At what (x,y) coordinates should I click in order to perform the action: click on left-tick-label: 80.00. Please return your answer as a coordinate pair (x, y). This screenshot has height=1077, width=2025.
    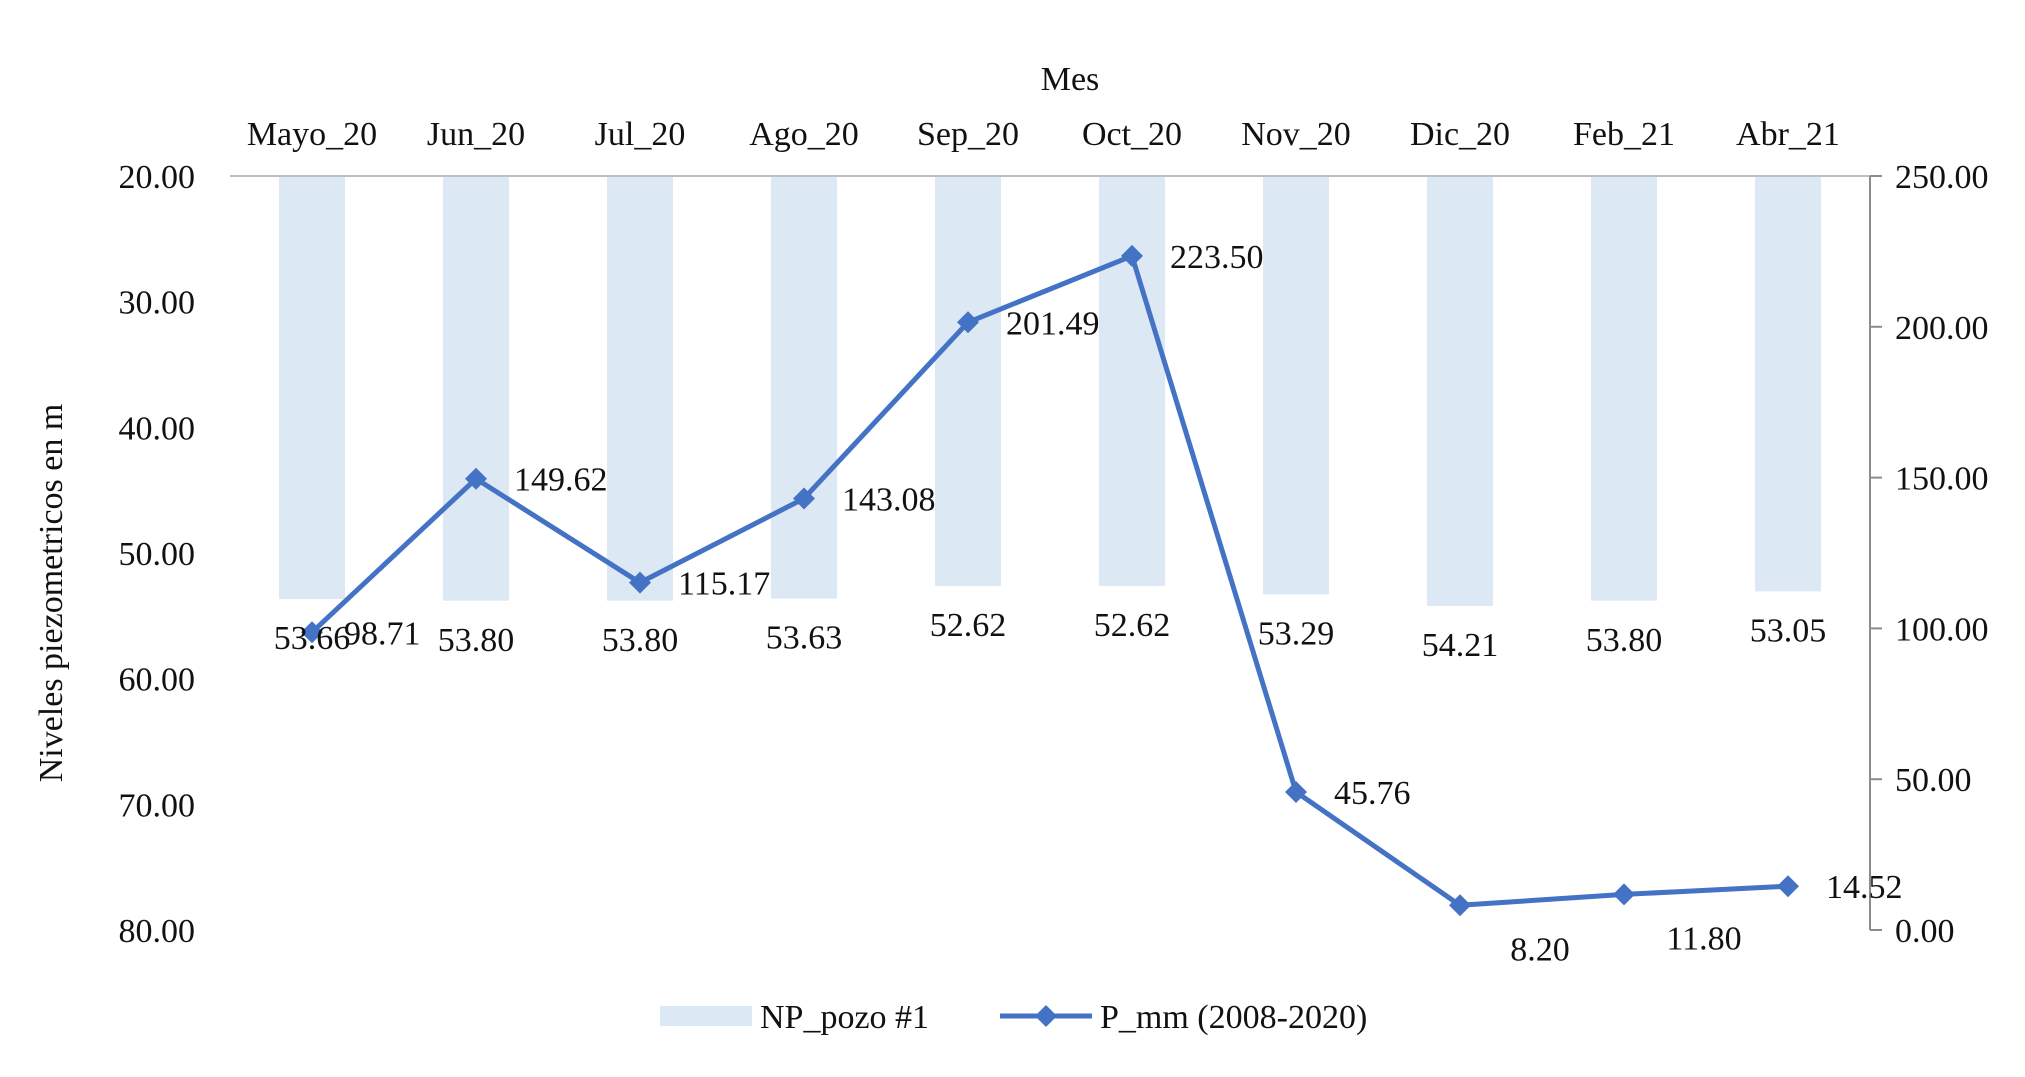
    Looking at the image, I should click on (157, 931).